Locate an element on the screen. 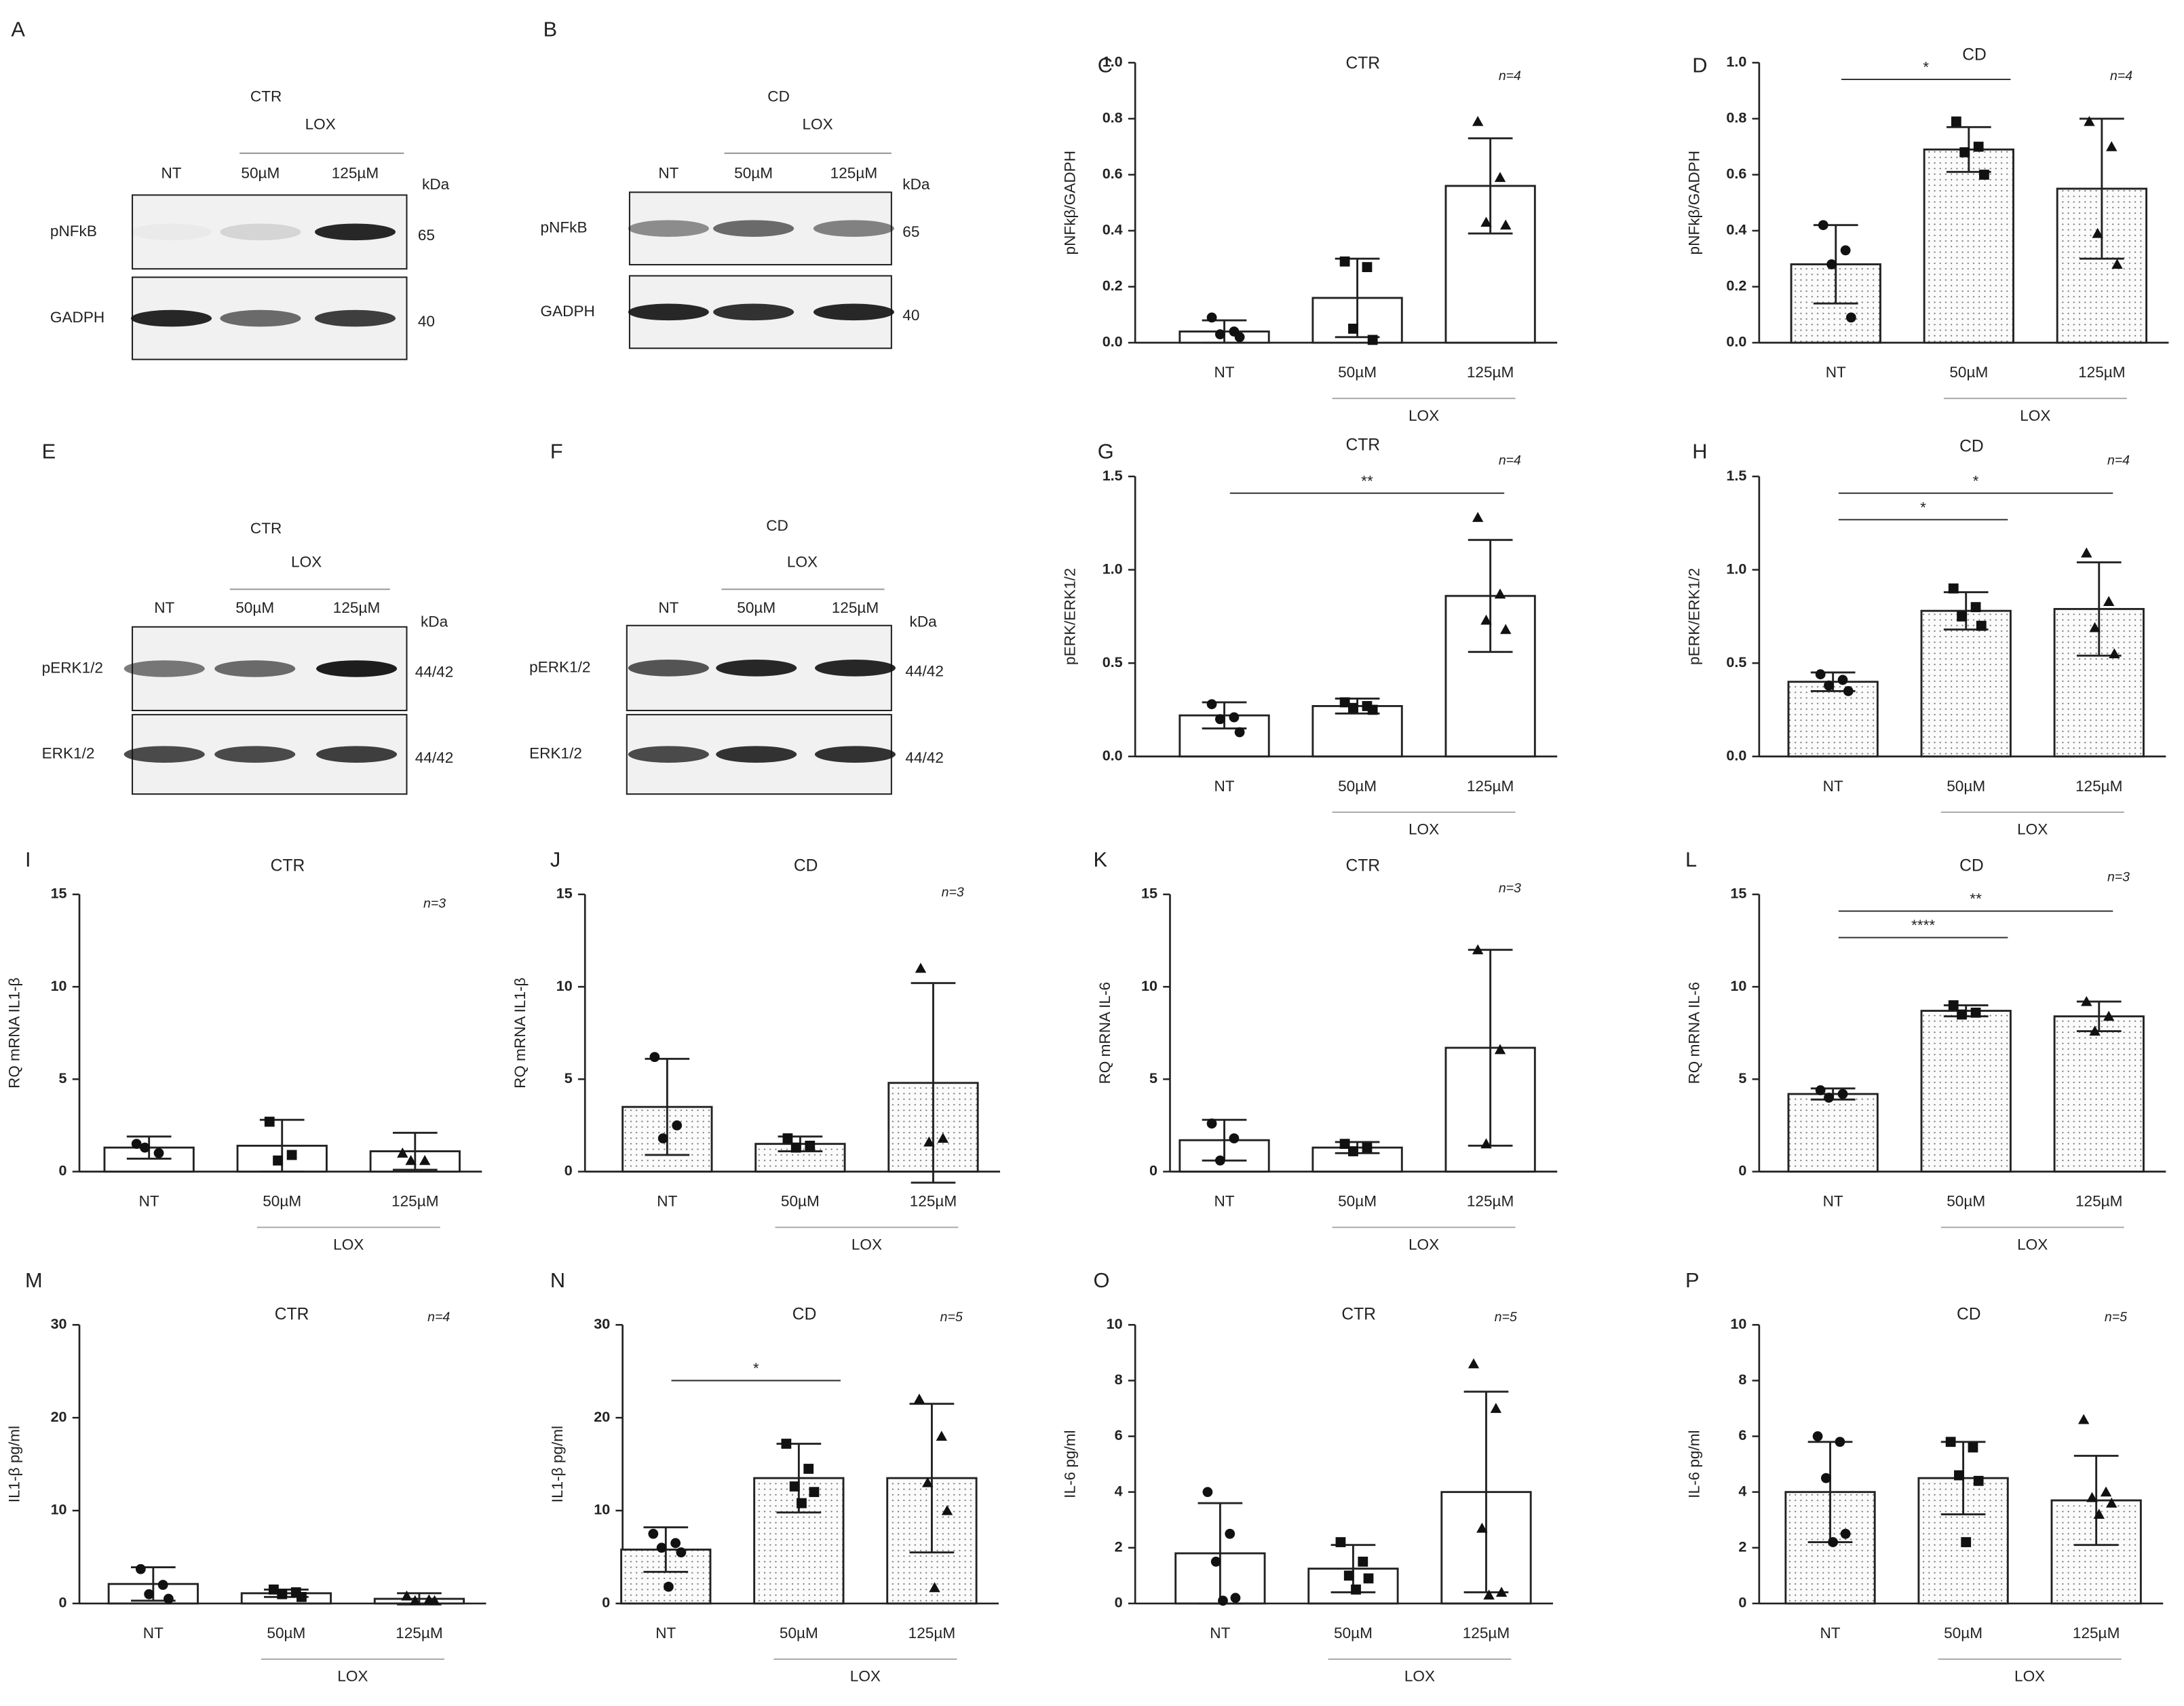 This screenshot has width=2184, height=1706. y-tick-label: 0.8 is located at coordinates (1113, 117).